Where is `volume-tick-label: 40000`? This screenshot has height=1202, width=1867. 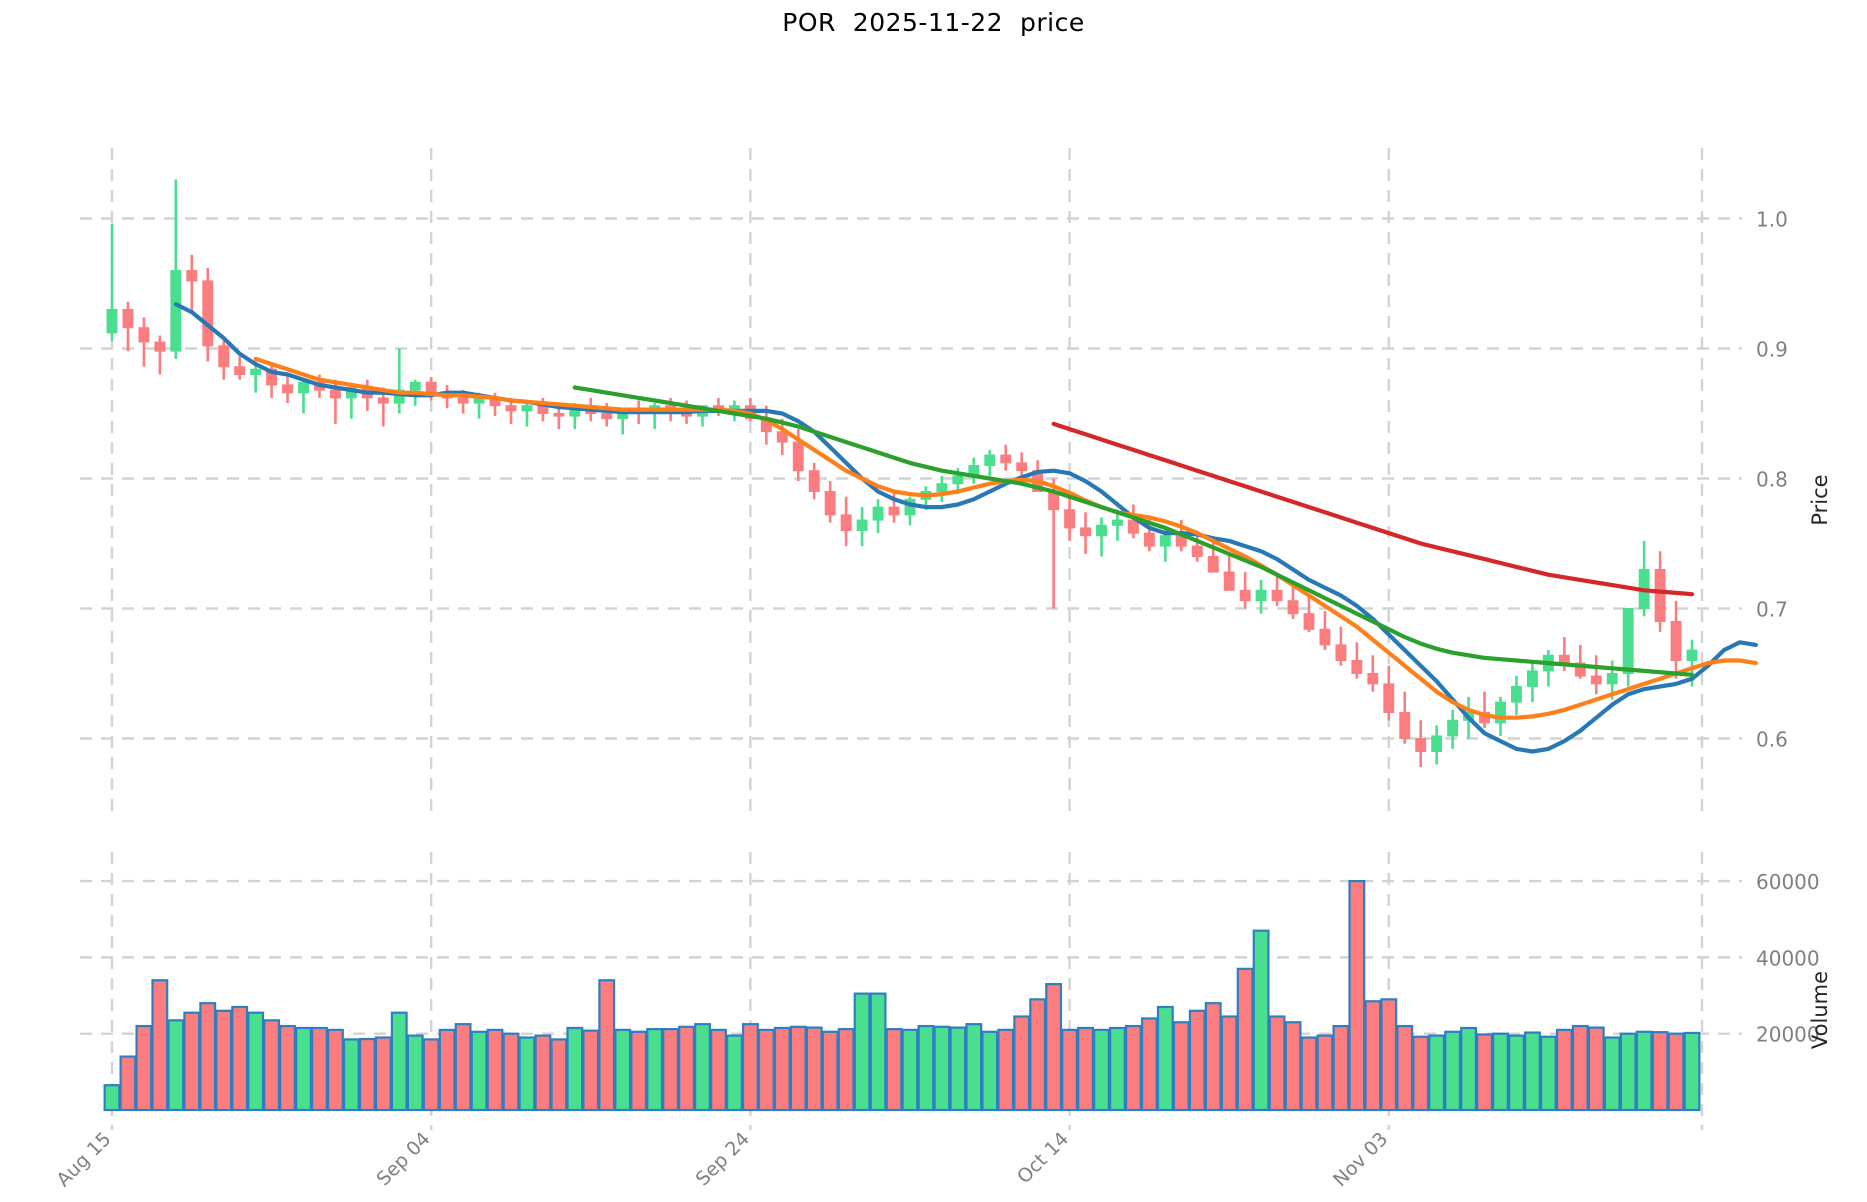
volume-tick-label: 40000 is located at coordinates (1788, 958).